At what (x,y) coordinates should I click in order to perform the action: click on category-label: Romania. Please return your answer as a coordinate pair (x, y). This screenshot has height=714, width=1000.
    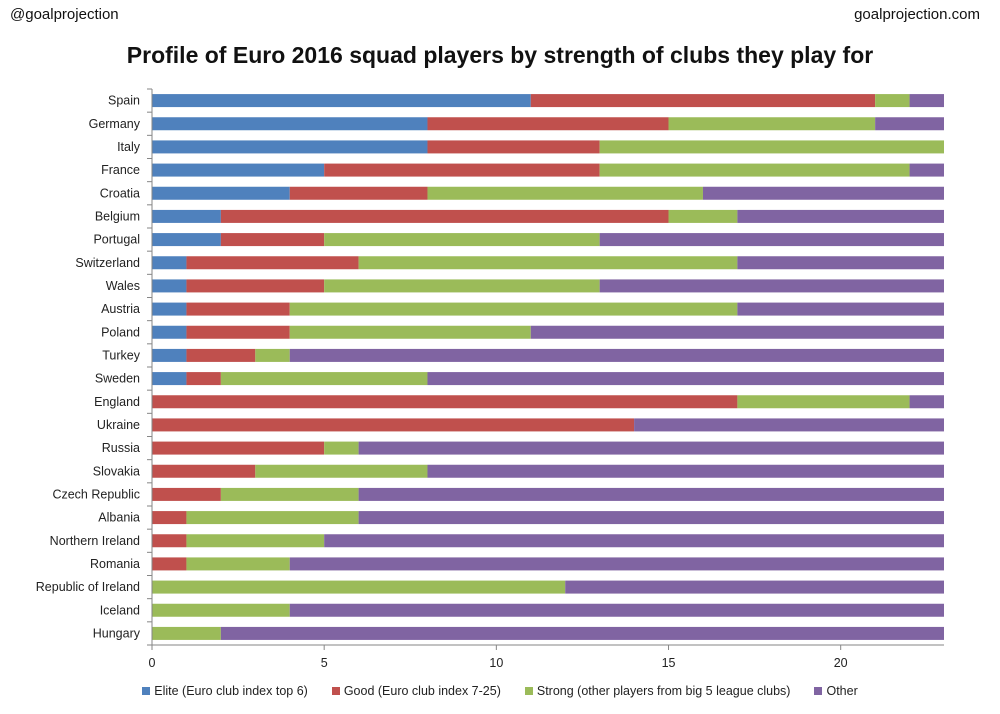
    Looking at the image, I should click on (115, 564).